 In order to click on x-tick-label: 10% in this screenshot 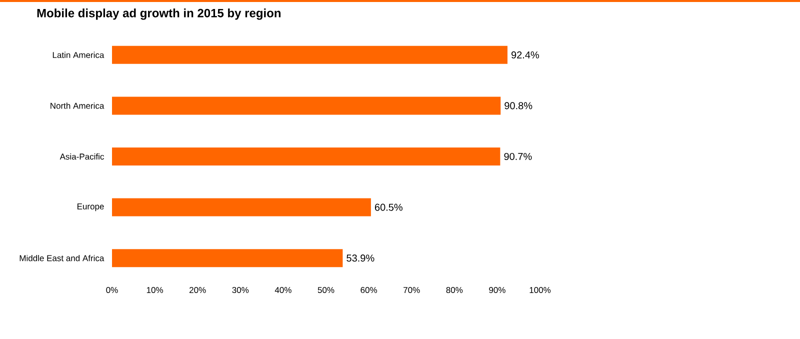, I will do `click(155, 290)`.